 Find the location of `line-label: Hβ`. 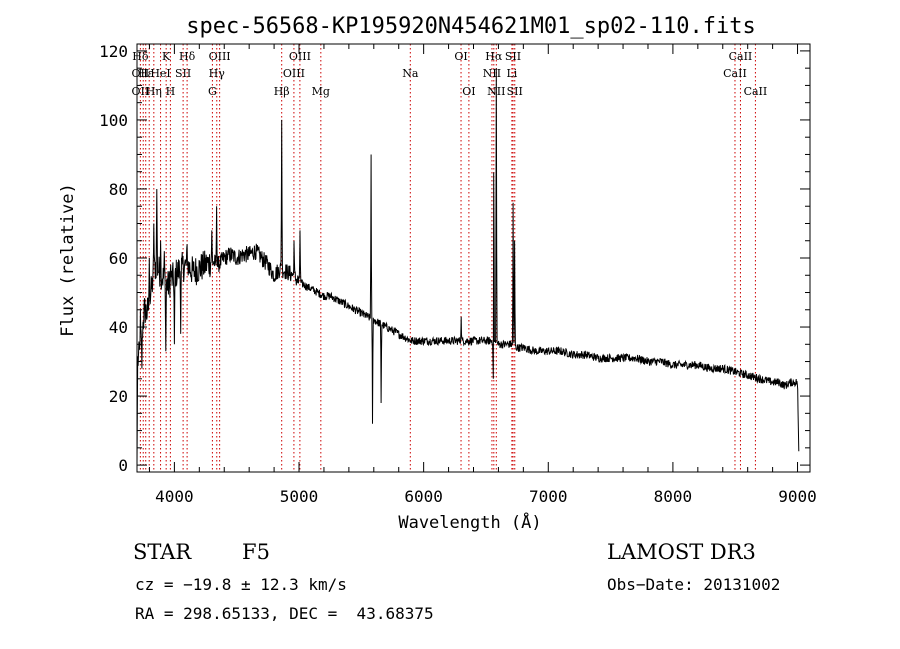

line-label: Hβ is located at coordinates (282, 91).